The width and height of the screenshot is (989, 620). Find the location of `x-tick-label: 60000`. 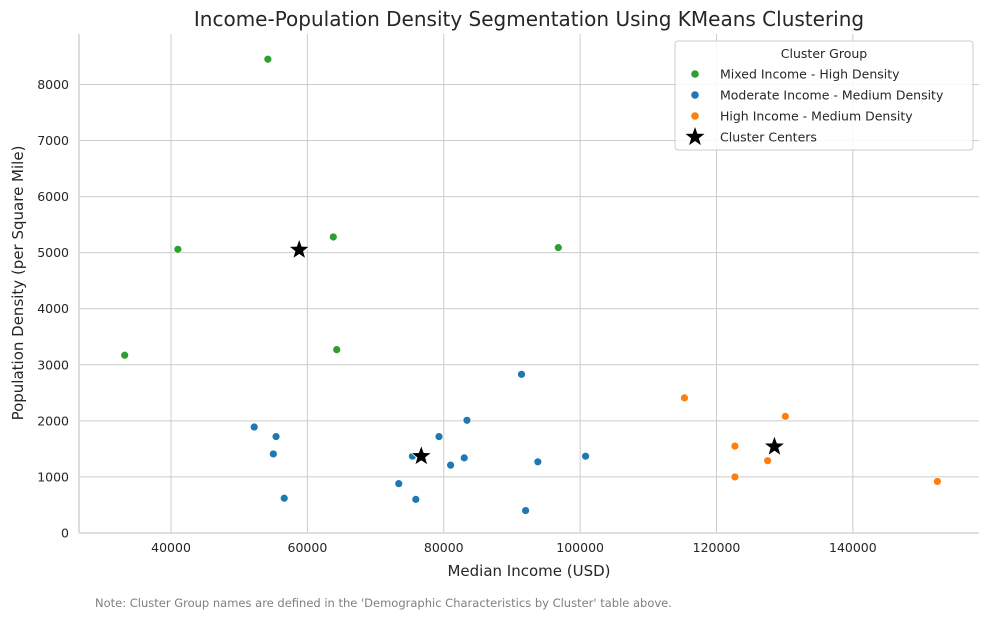

x-tick-label: 60000 is located at coordinates (308, 547).